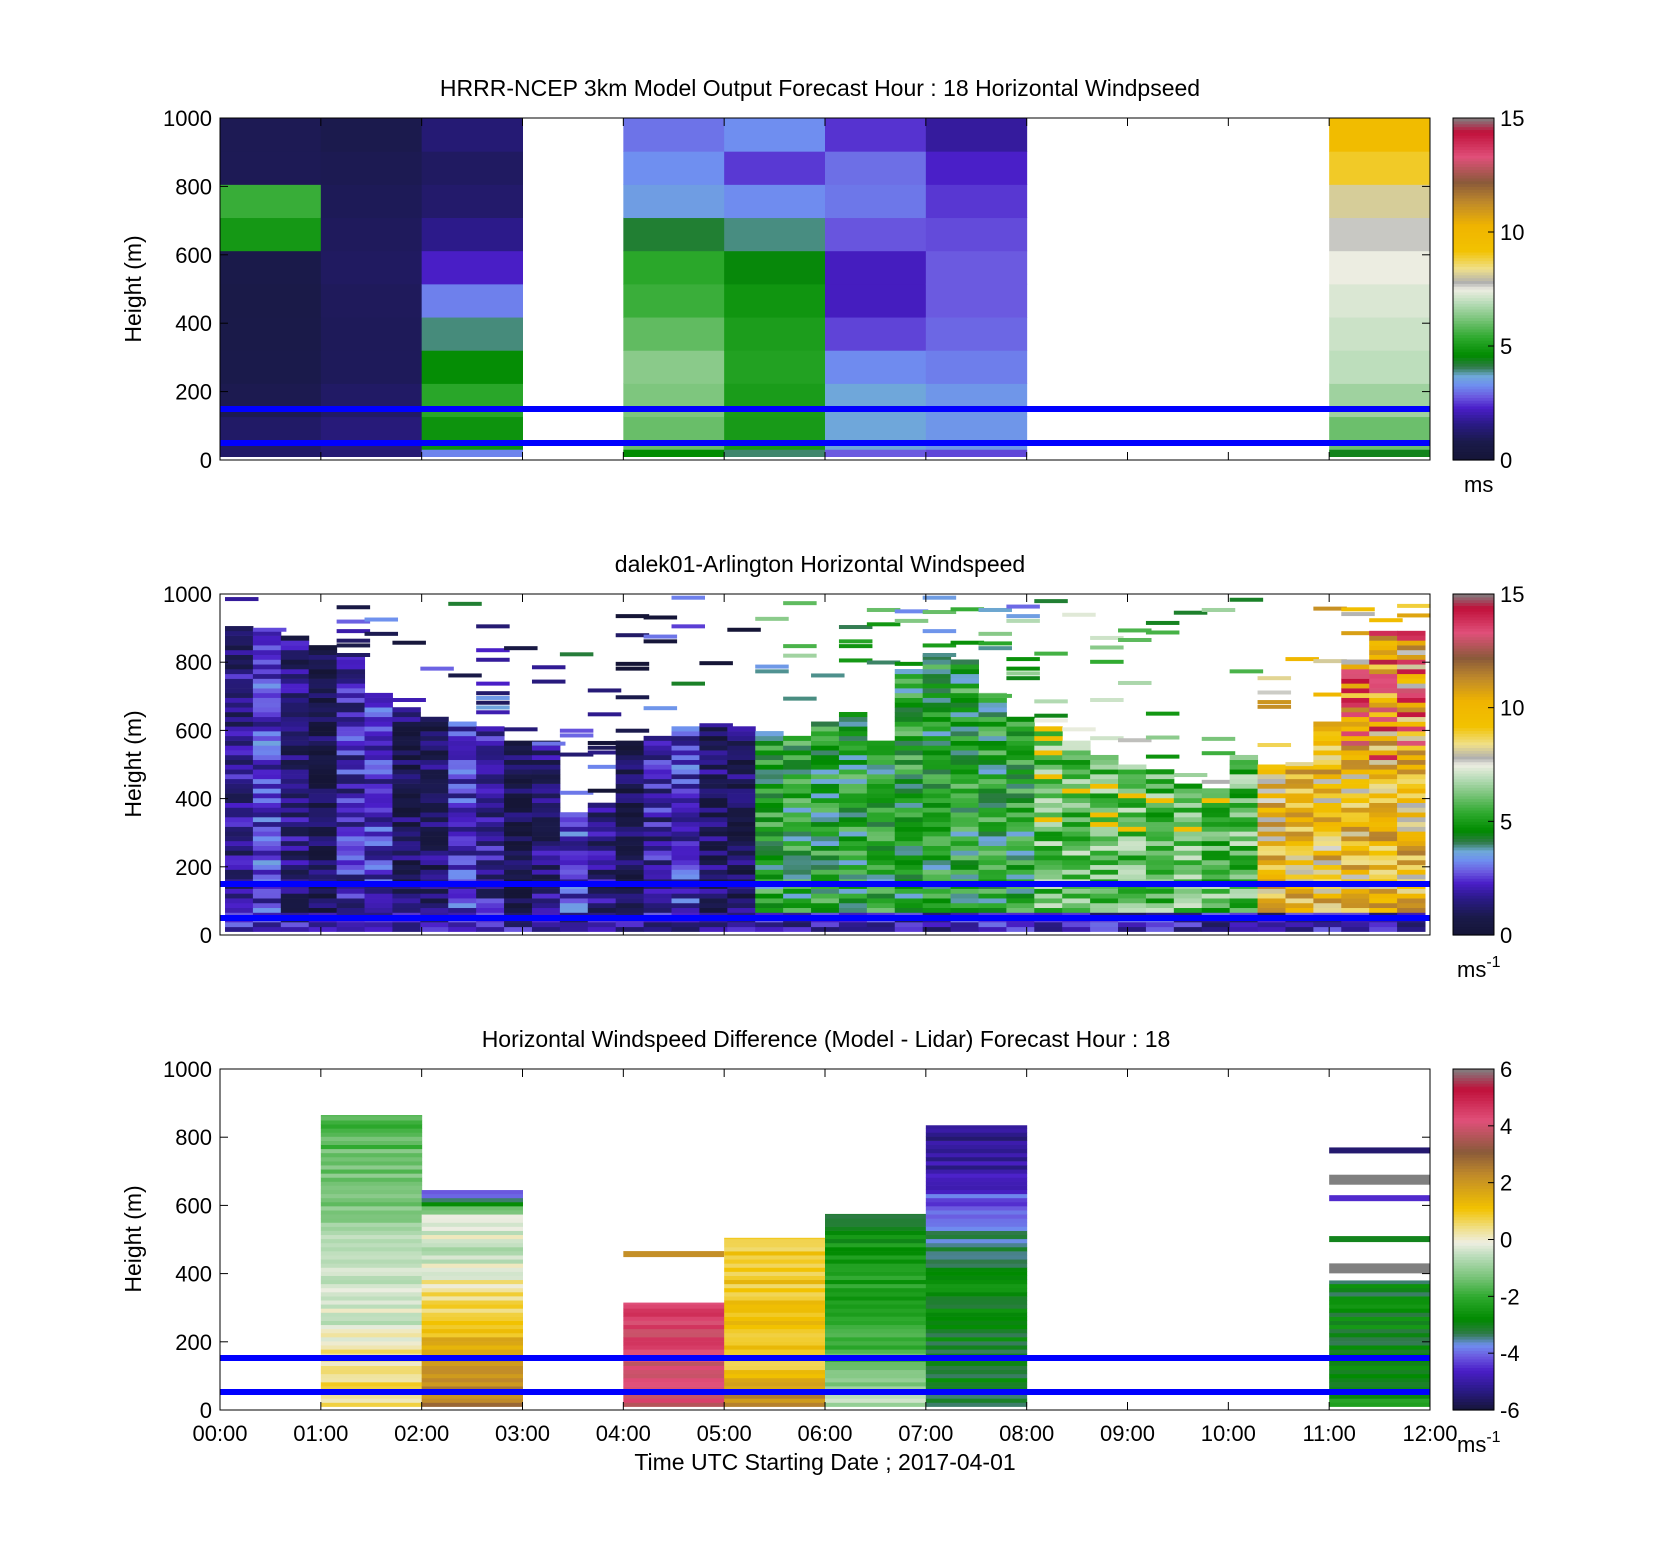 The width and height of the screenshot is (1680, 1561). I want to click on x-tick-label: 10:00, so click(1228, 1433).